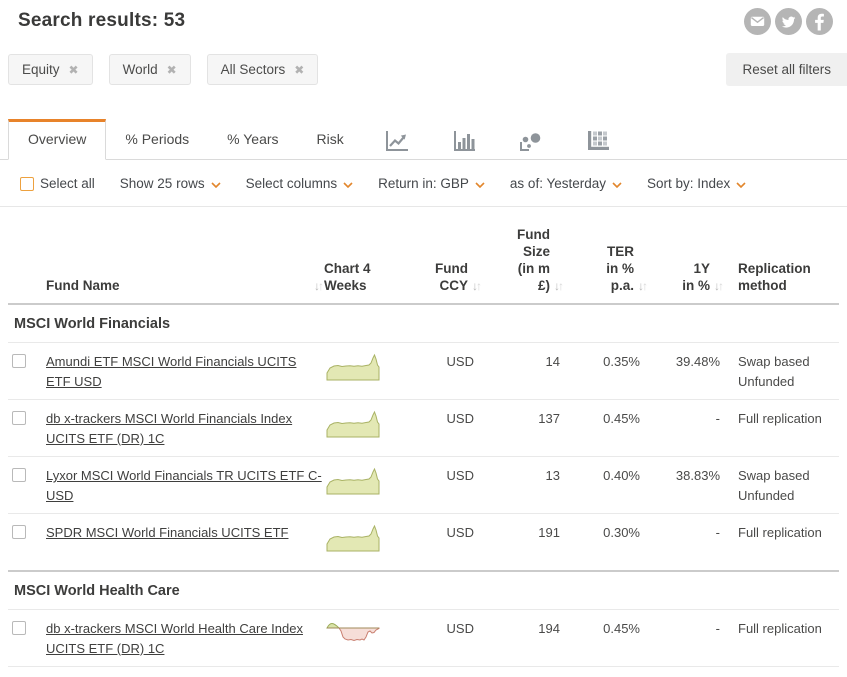  Describe the element at coordinates (774, 277) in the screenshot. I see `column-header-replication: Replication method` at that location.